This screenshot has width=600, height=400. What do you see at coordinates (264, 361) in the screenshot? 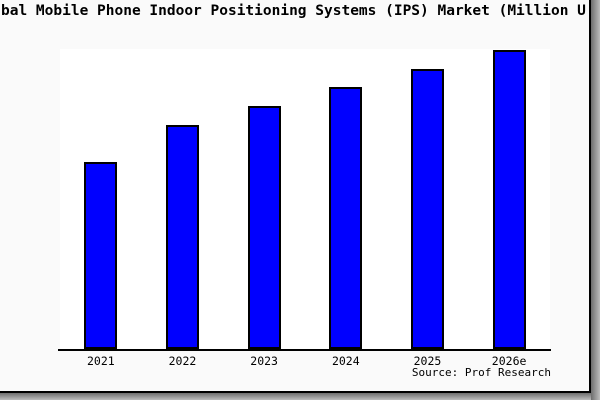
I see `x-tick-label-2023: 2023` at bounding box center [264, 361].